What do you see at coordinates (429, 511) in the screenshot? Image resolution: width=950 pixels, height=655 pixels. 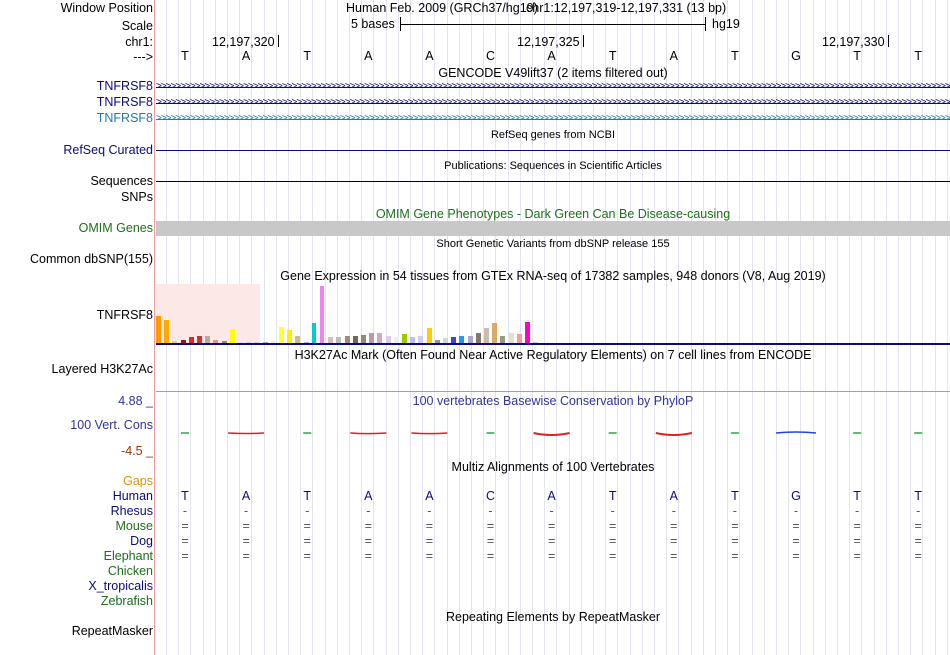 I see `multiz-alignment-char: -` at bounding box center [429, 511].